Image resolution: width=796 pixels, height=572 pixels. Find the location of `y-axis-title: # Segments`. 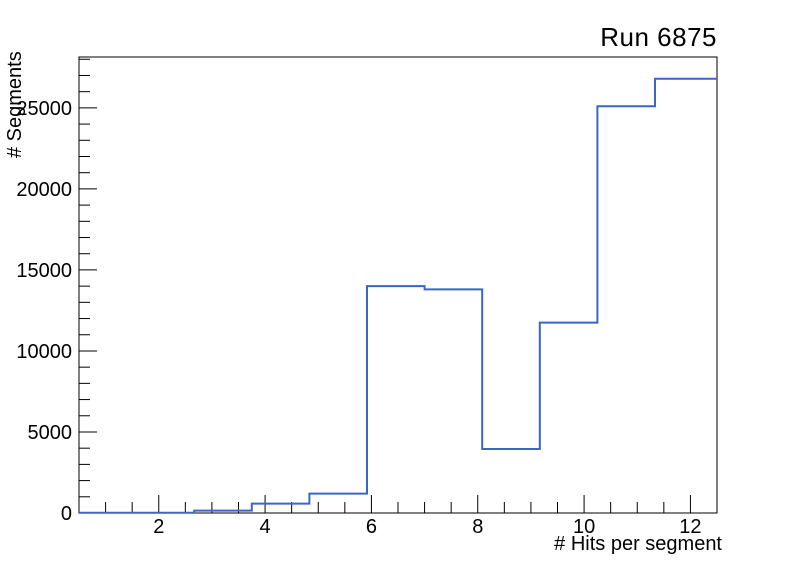

y-axis-title: # Segments is located at coordinates (15, 104).